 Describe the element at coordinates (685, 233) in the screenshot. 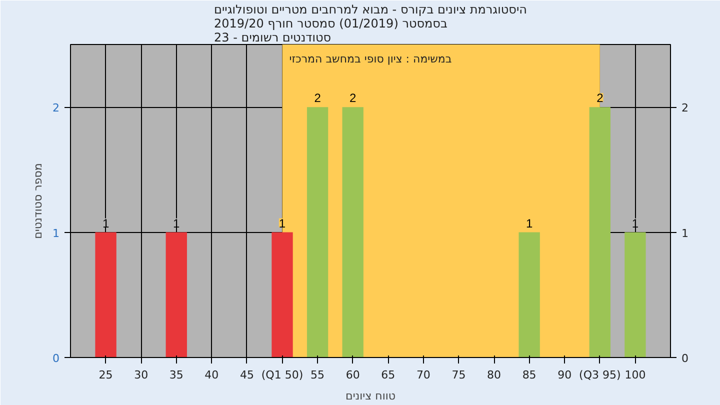

I see `y2-tick-label: 1` at that location.